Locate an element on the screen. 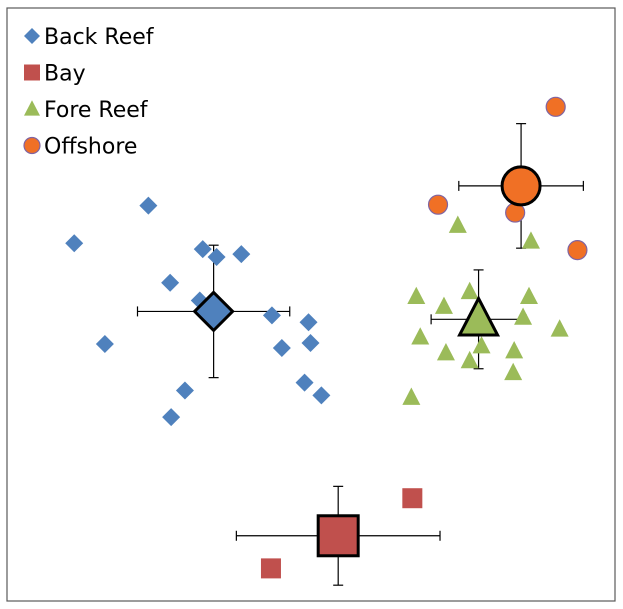 Image resolution: width=623 pixels, height=609 pixels. legend-back-reef-marker is located at coordinates (32, 36).